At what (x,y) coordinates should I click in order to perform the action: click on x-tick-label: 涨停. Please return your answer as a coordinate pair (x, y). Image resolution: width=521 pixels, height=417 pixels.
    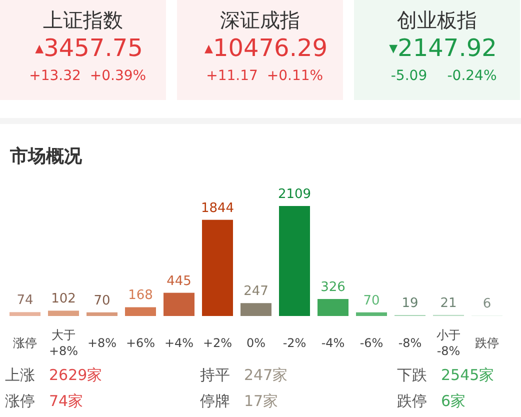
    Looking at the image, I should click on (25, 343).